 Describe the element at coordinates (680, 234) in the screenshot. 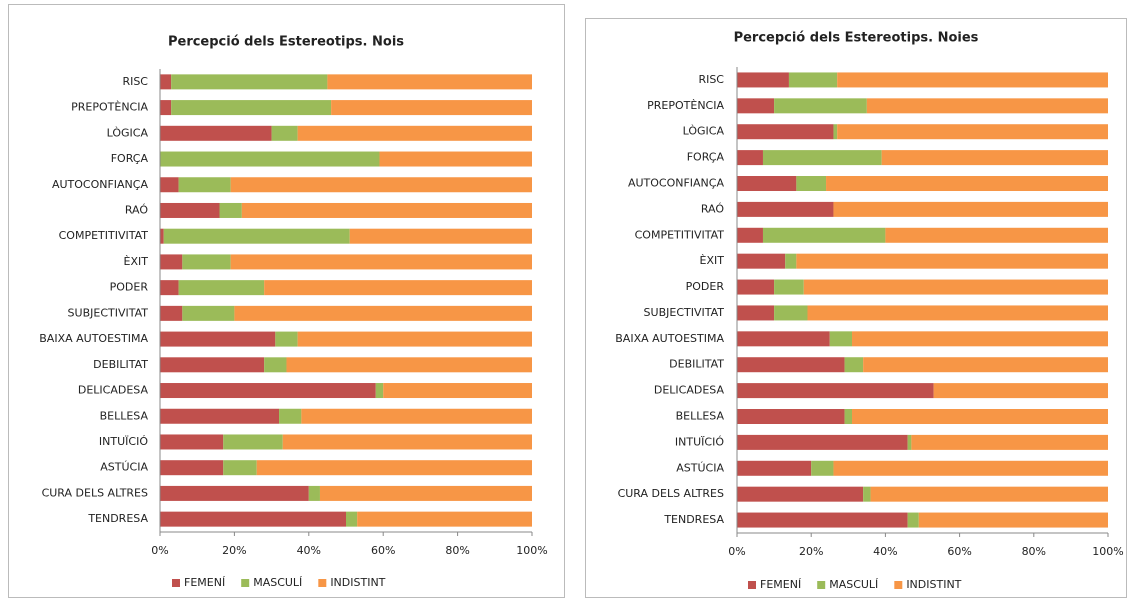

I see `y-tick-label: COMPETITIVITAT` at that location.